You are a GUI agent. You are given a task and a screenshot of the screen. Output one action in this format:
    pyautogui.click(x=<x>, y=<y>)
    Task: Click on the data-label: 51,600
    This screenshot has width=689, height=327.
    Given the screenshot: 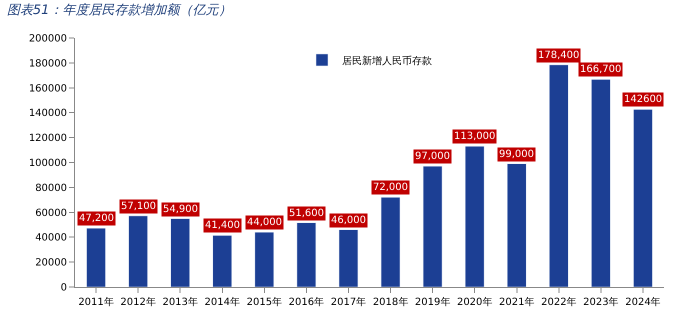 What is the action you would take?
    pyautogui.click(x=306, y=213)
    